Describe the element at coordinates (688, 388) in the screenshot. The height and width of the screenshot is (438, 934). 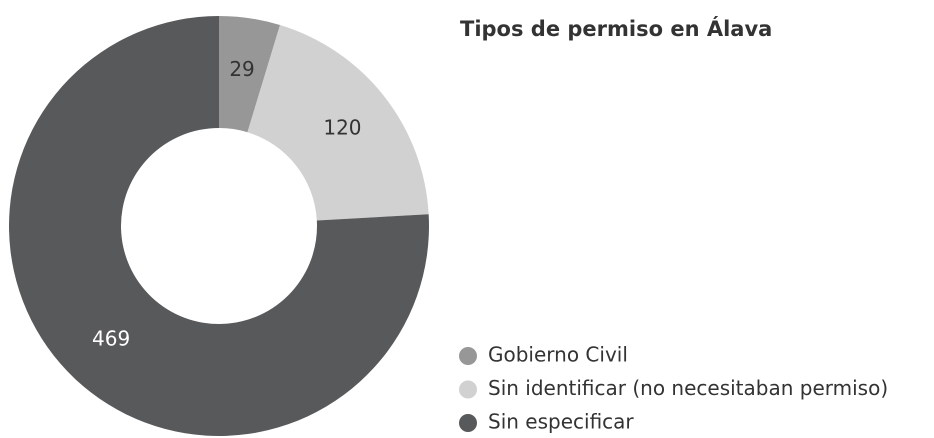
I see `legend-label: Sin identificar (no necesitaban permiso)` at that location.